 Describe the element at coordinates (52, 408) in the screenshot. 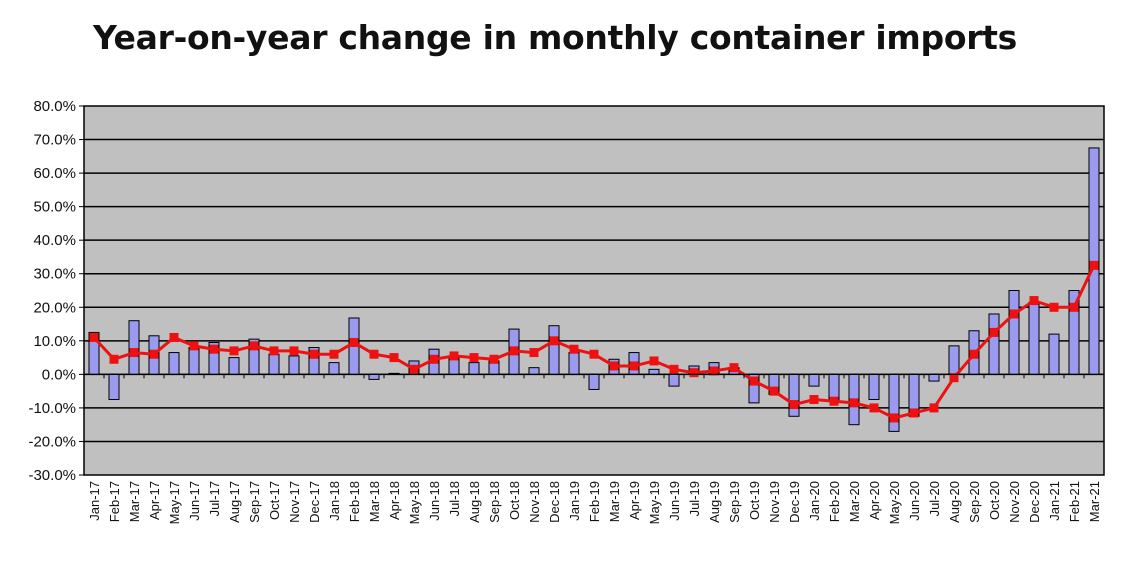

I see `y-tick-label: -10.0%` at that location.